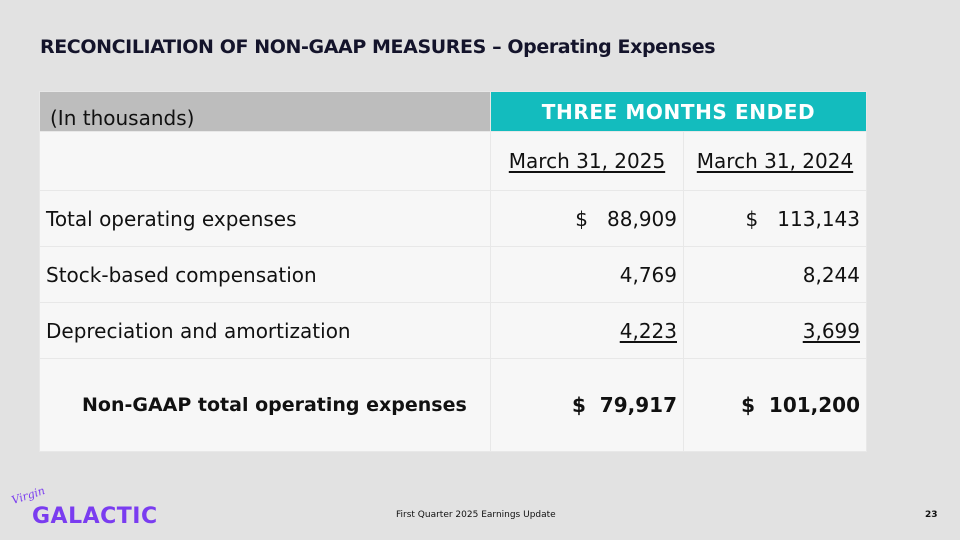 The image size is (960, 540). I want to click on column-date: March 31, 2025, so click(587, 161).